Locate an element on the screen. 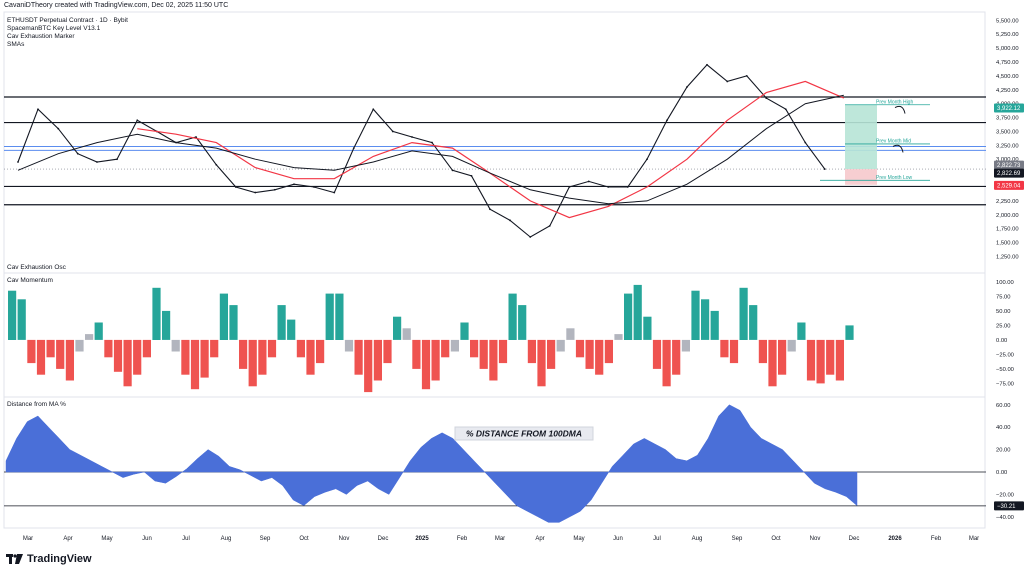 Image resolution: width=1032 pixels, height=577 pixels. x-tick-label: Jul is located at coordinates (657, 539).